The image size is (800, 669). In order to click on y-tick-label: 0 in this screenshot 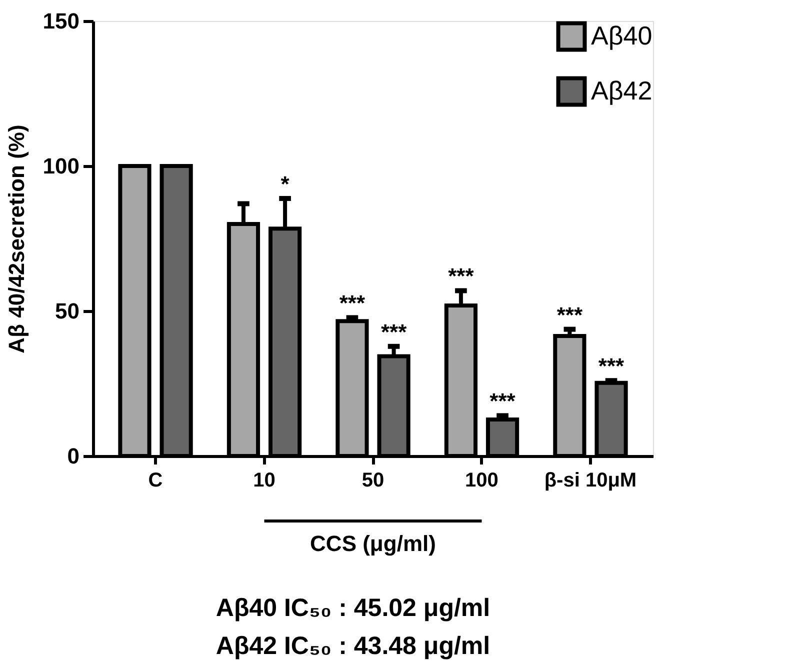, I will do `click(73, 456)`.